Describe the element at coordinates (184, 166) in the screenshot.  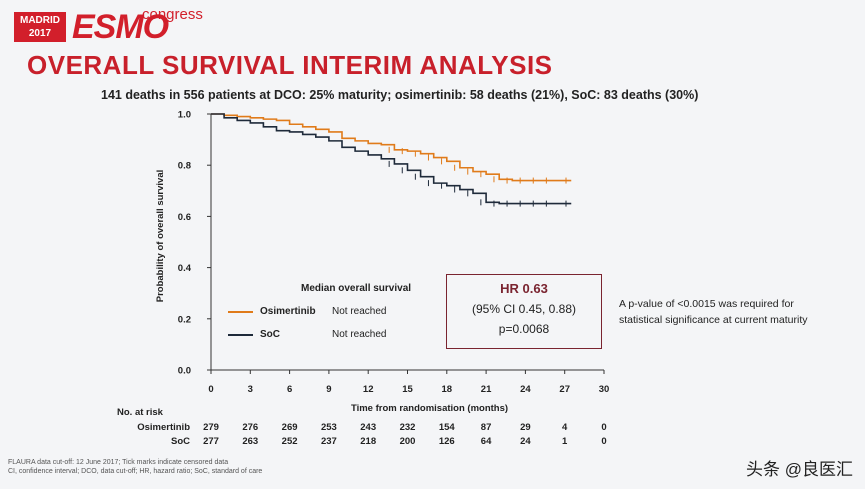
I see `y-tick-label: 0.8` at that location.